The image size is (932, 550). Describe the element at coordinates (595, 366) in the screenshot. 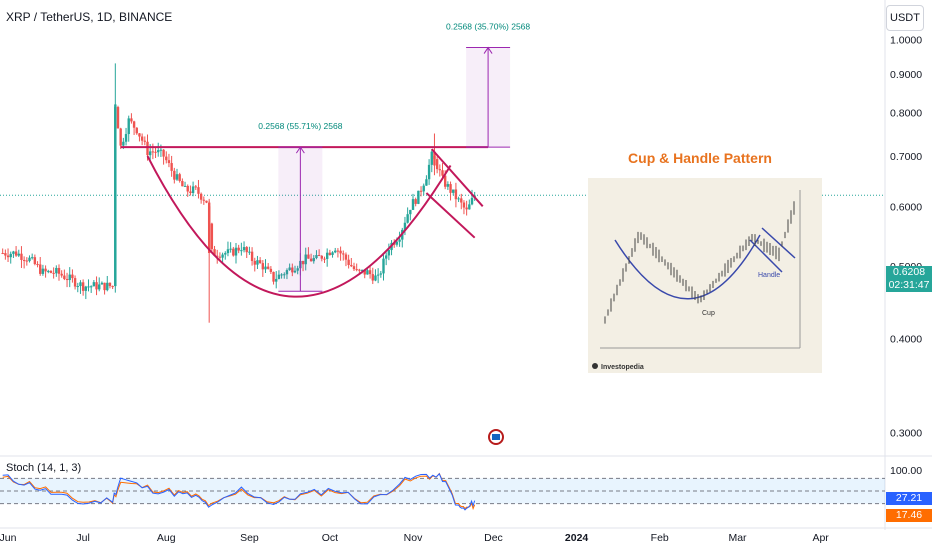

I see `investopedia-logo-icon` at that location.